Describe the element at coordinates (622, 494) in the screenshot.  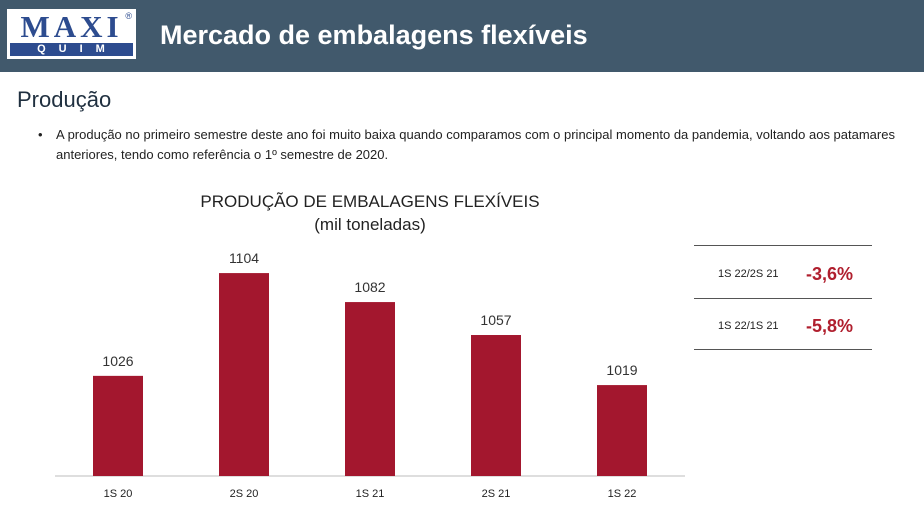
I see `x-tick-label: 1S 22` at that location.